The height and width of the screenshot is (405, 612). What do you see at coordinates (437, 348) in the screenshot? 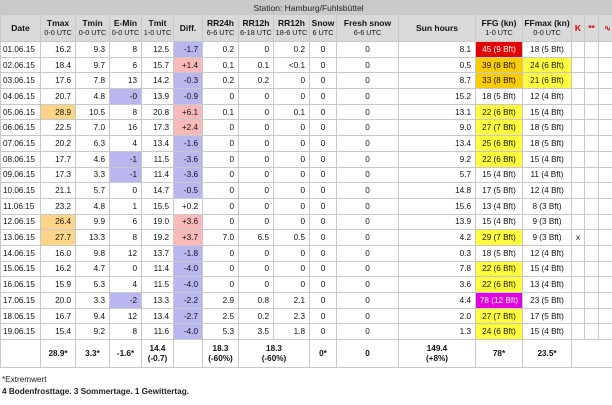
I see `summary-sun-hours-value: 149.4` at bounding box center [437, 348].